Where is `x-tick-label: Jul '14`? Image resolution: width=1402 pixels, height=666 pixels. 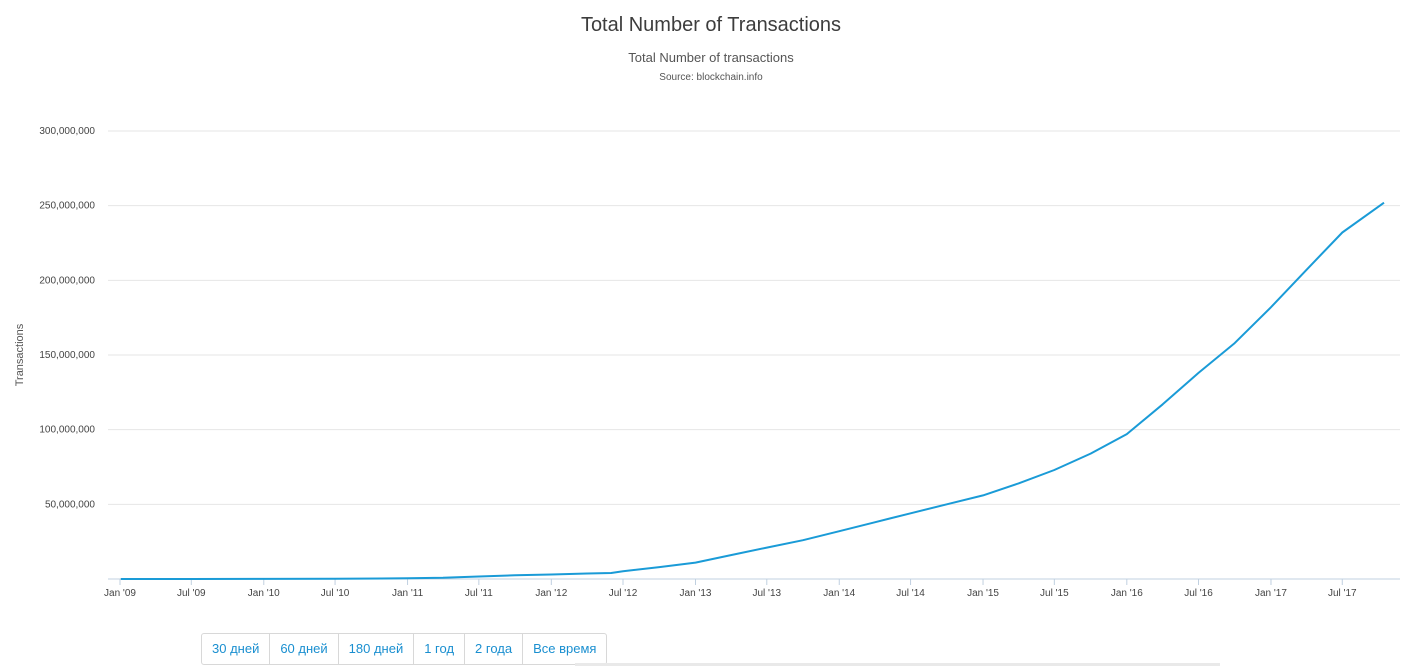 x-tick-label: Jul '14 is located at coordinates (910, 593).